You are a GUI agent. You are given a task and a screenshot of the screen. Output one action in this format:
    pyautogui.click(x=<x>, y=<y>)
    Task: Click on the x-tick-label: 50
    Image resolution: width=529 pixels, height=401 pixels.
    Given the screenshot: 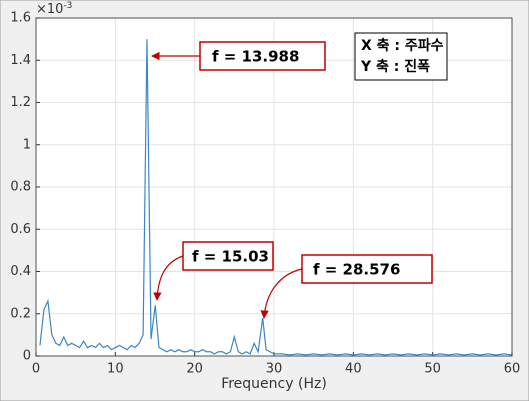 What is the action you would take?
    pyautogui.click(x=432, y=369)
    